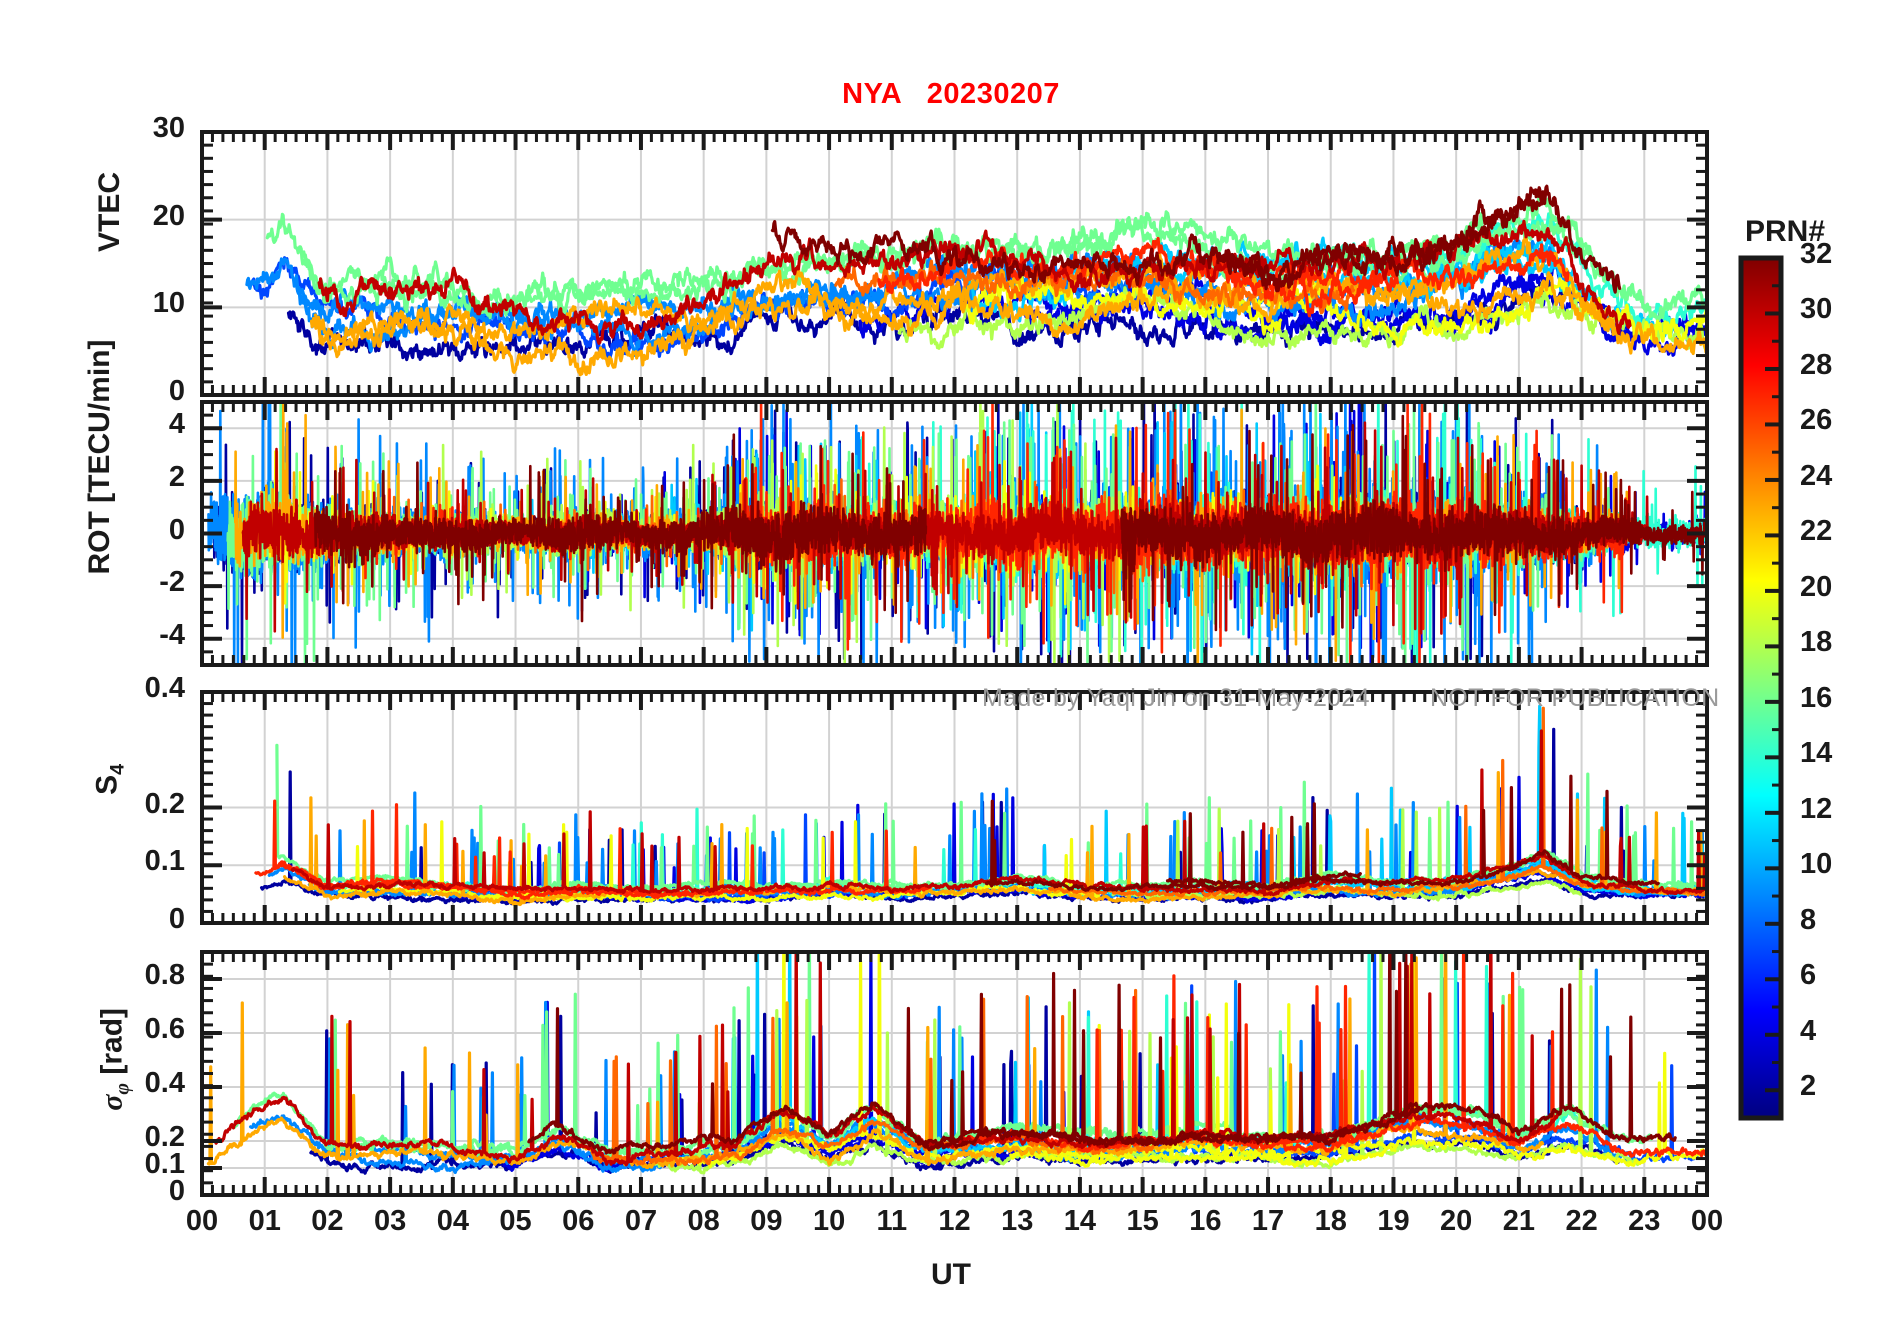 Image resolution: width=1902 pixels, height=1330 pixels. What do you see at coordinates (951, 94) in the screenshot?
I see `figure-title: NYA 20230207` at bounding box center [951, 94].